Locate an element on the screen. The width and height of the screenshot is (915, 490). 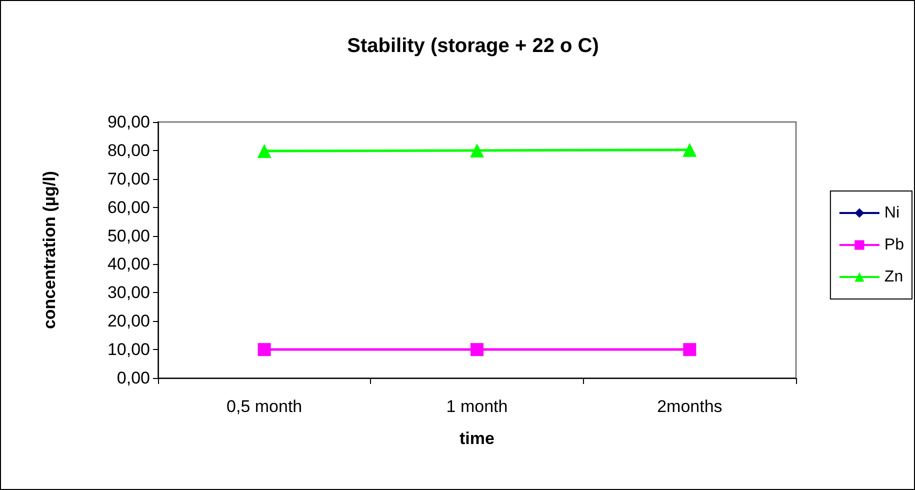
y-tick-label: 20,00 is located at coordinates (128, 321).